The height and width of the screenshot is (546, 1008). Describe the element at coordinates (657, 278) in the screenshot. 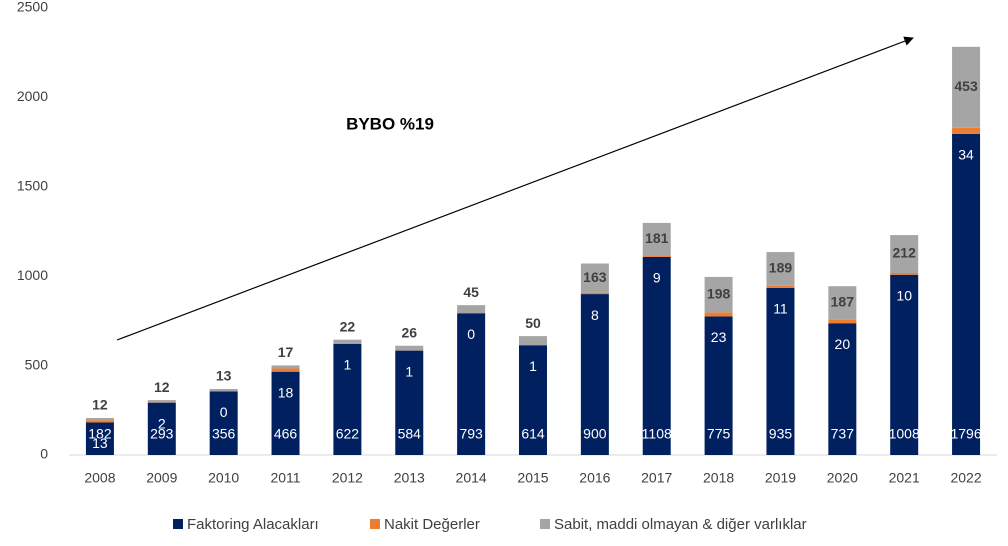

I see `data-label: 9` at that location.